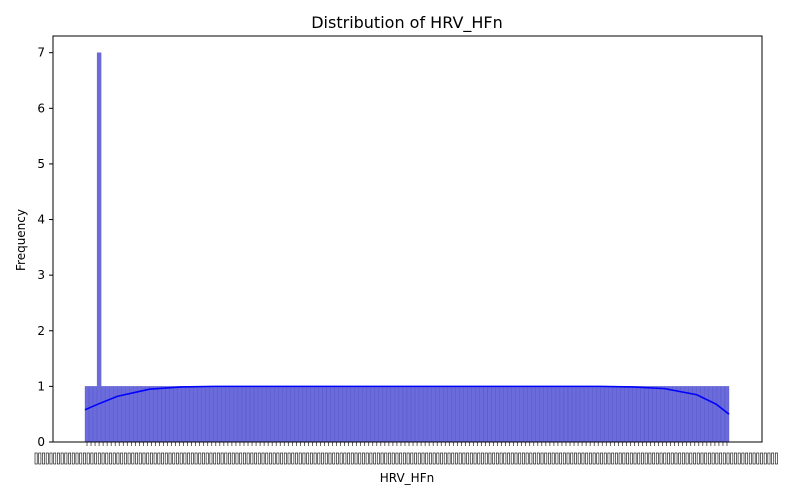 The width and height of the screenshot is (800, 500). Describe the element at coordinates (407, 23) in the screenshot. I see `chart-title: Distribution of HRV_HFn` at that location.